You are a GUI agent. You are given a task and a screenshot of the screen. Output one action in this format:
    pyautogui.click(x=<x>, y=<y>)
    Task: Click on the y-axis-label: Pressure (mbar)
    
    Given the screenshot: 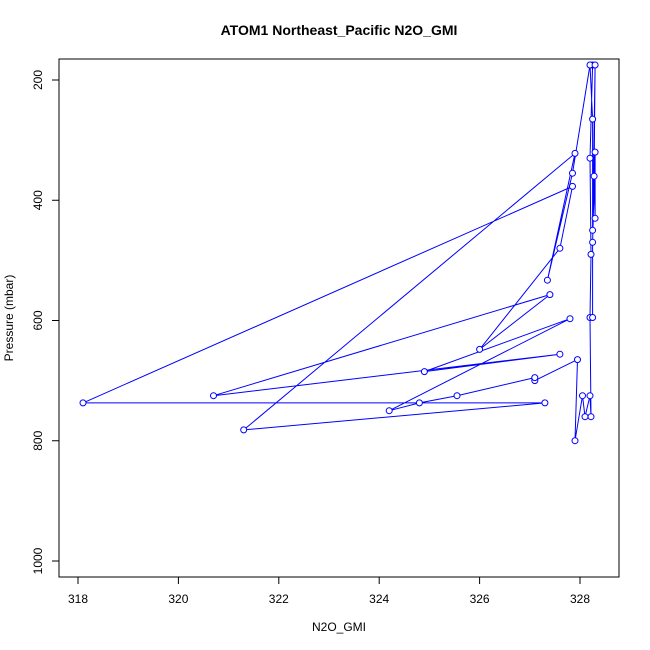 What is the action you would take?
    pyautogui.click(x=9, y=318)
    